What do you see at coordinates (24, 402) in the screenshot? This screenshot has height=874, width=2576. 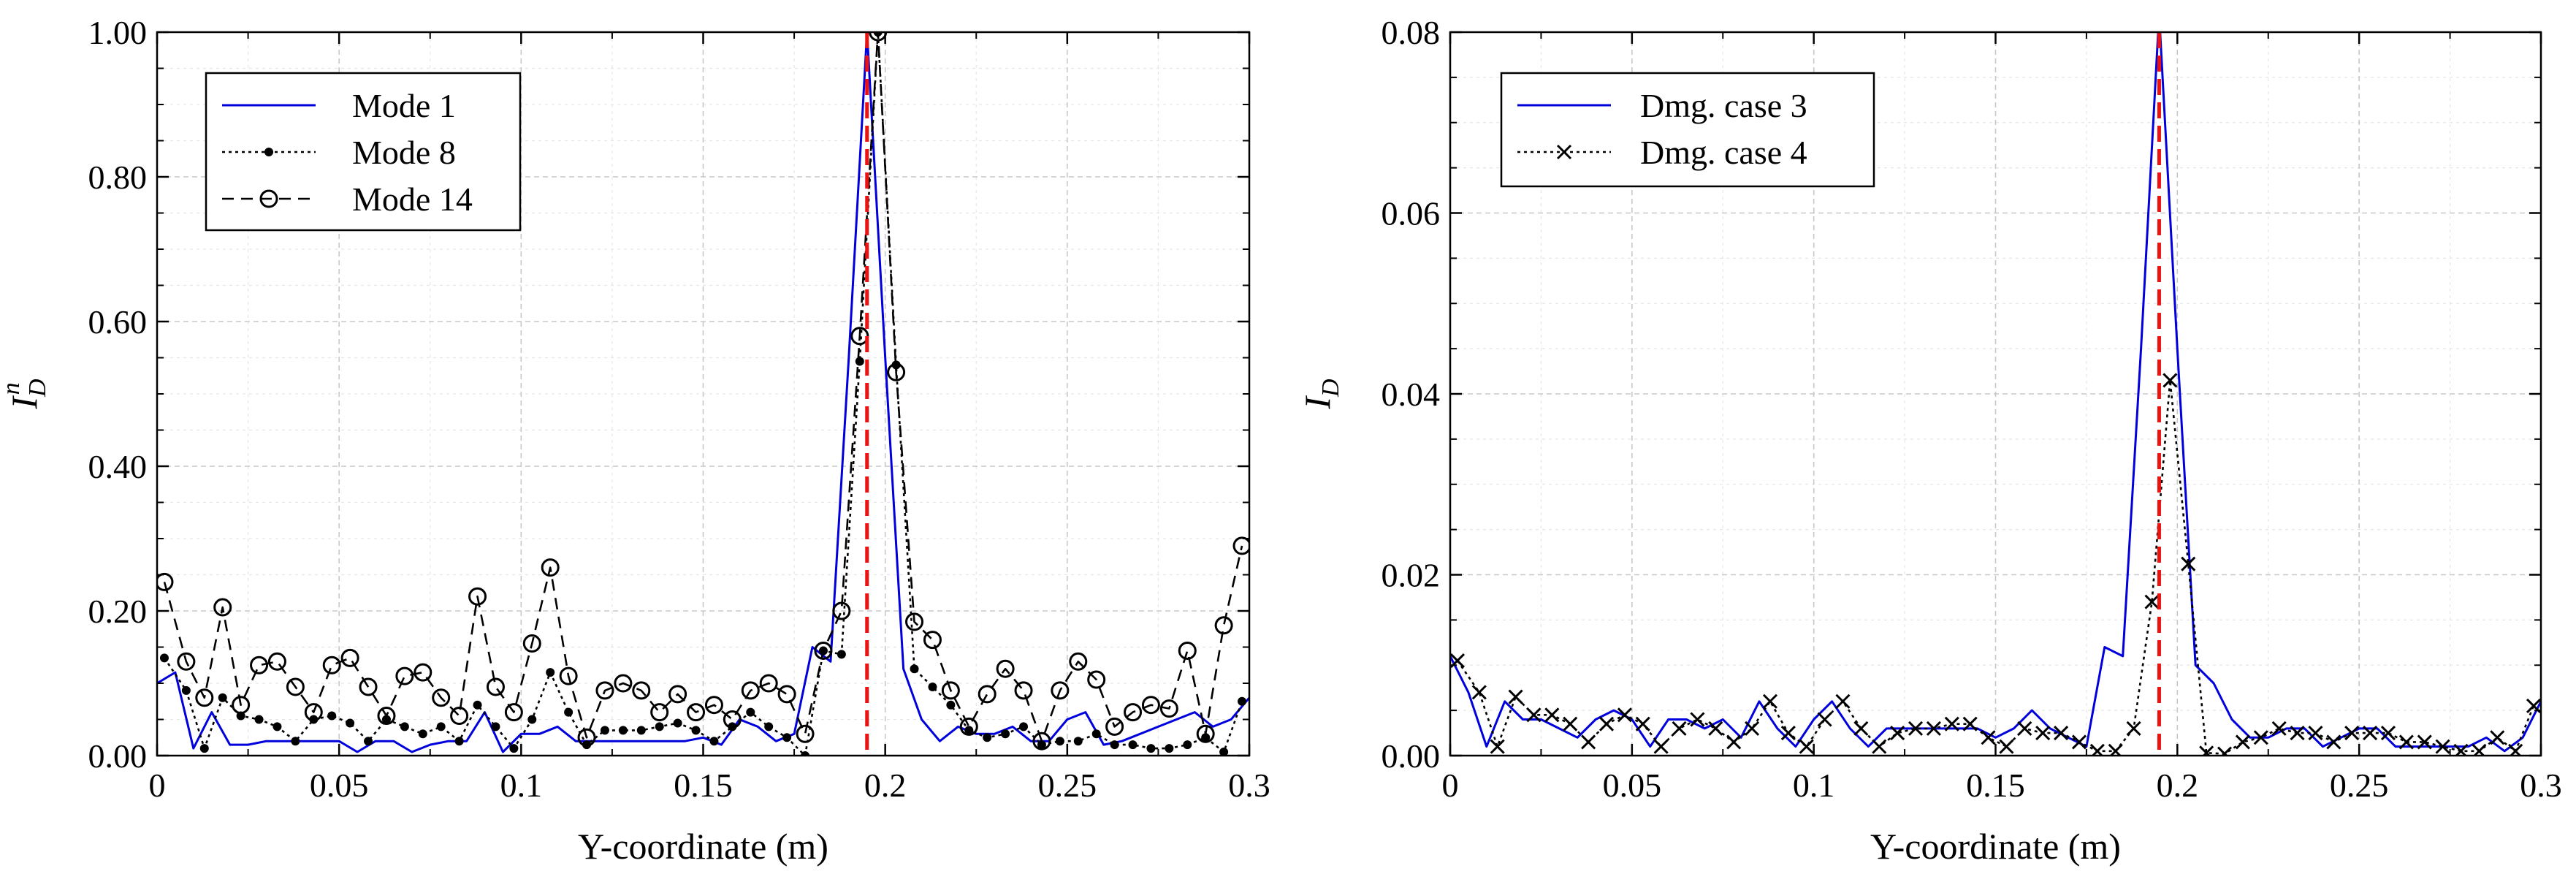 I see `y-axis-title-main: I` at bounding box center [24, 402].